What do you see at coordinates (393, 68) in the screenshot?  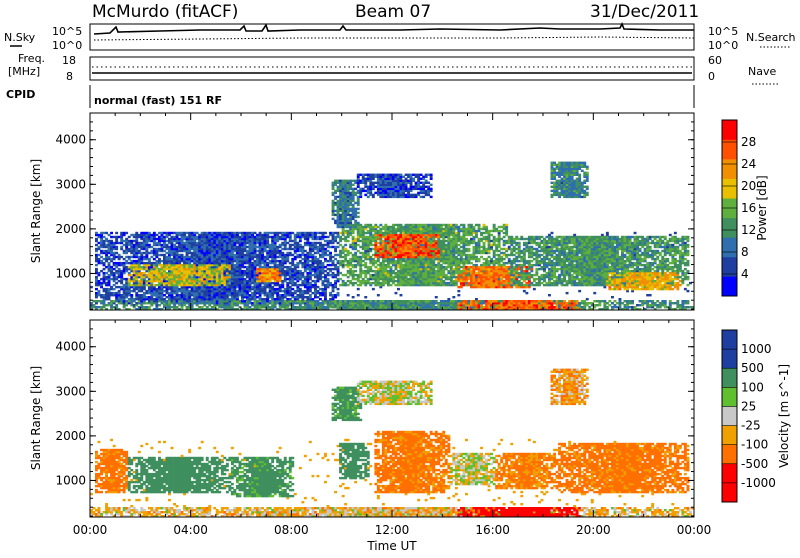 I see `freq-panel: Freq. [MHz] 18 8 60 0 Nave` at bounding box center [393, 68].